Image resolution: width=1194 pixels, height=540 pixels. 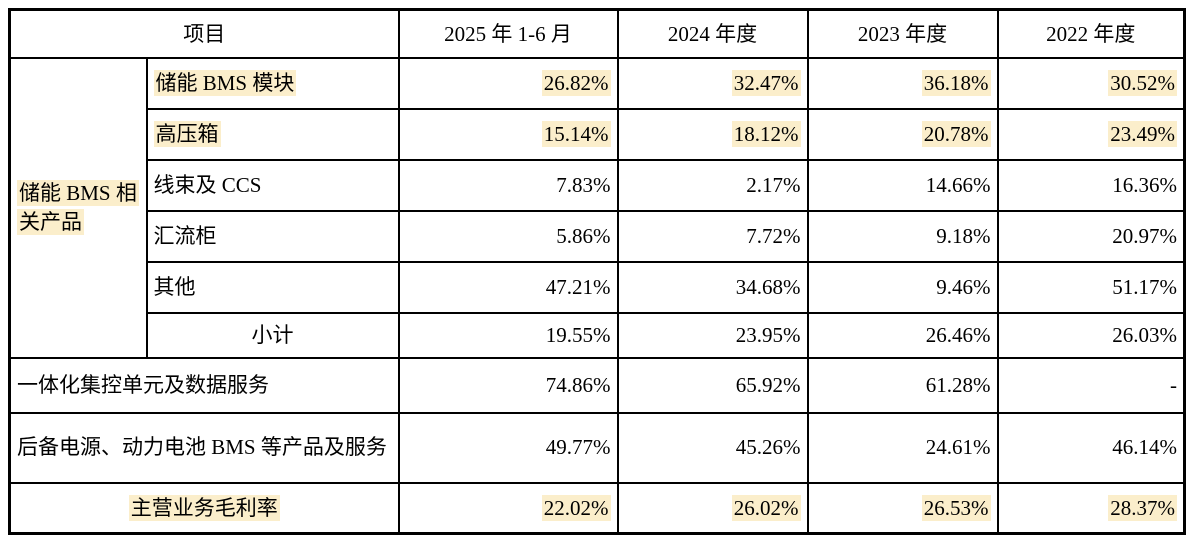 I want to click on table-row: 线束及 CCS 7.83% 2.17% 14.66% 16.36%, so click(x=598, y=185).